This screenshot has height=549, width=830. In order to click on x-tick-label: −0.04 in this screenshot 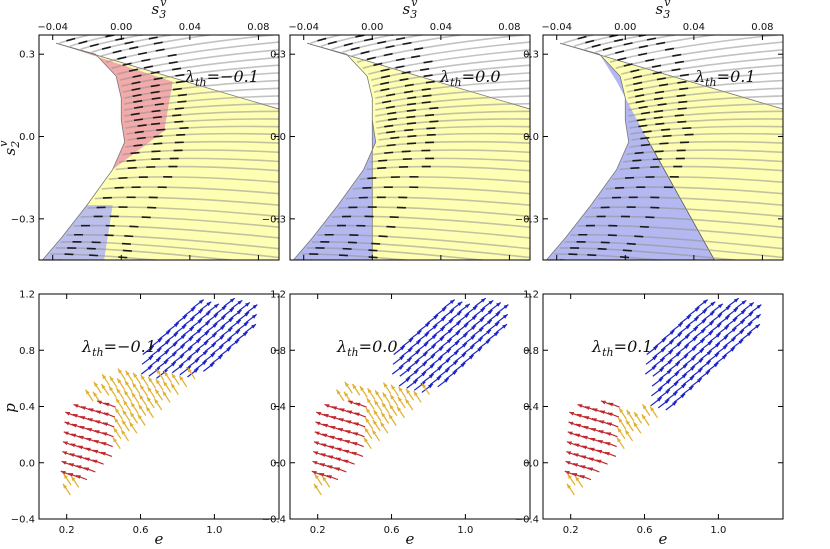, I will do `click(556, 27)`.